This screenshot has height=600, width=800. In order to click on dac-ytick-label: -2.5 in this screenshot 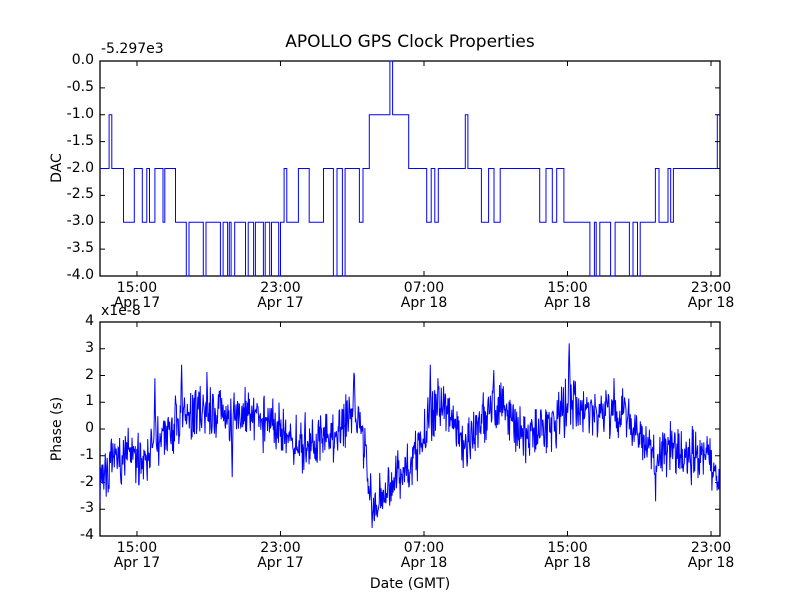, I will do `click(80, 194)`.